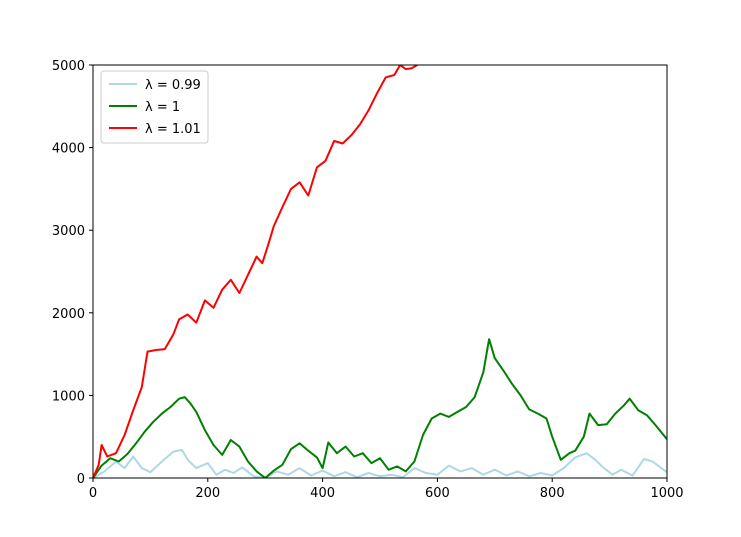 The width and height of the screenshot is (741, 537). What do you see at coordinates (81, 479) in the screenshot?
I see `y-tick-label: 0` at bounding box center [81, 479].